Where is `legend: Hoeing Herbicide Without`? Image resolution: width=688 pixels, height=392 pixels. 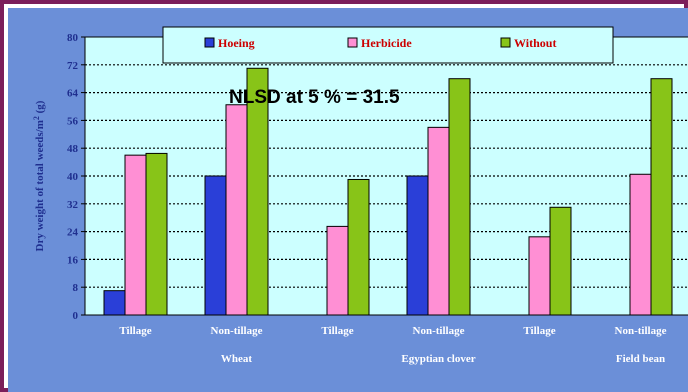 legend: Hoeing Herbicide Without is located at coordinates (388, 45).